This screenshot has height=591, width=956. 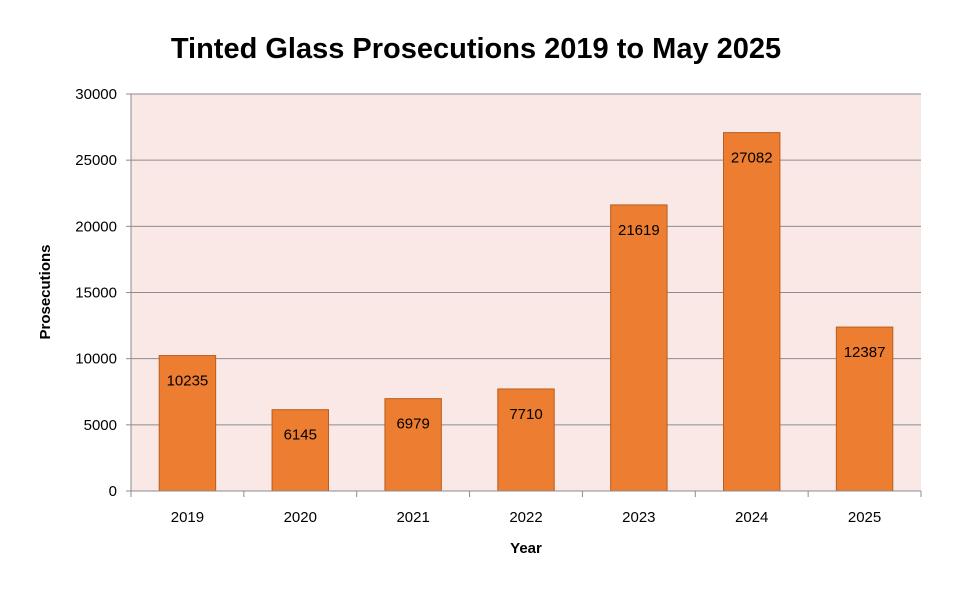 I want to click on bar-2024, so click(x=752, y=312).